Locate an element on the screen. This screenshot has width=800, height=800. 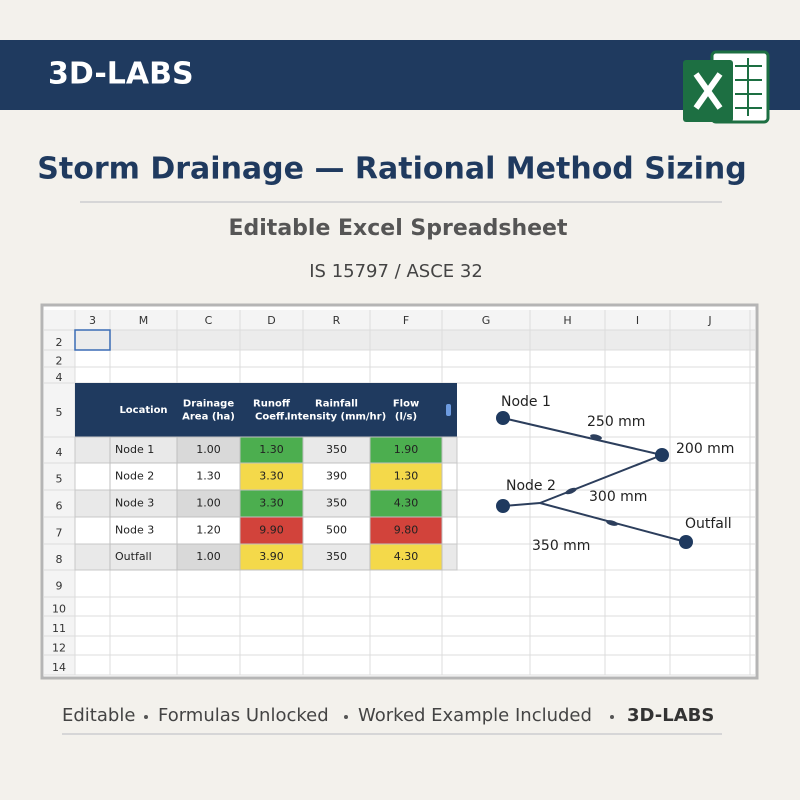
column-letter: 3 is located at coordinates (92, 320).